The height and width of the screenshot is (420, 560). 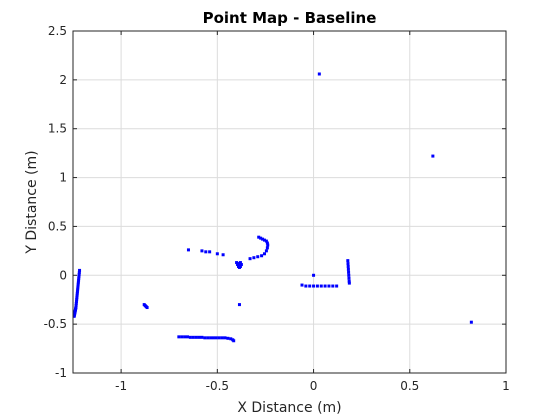 What do you see at coordinates (61, 373) in the screenshot?
I see `y-tick-label: -1` at bounding box center [61, 373].